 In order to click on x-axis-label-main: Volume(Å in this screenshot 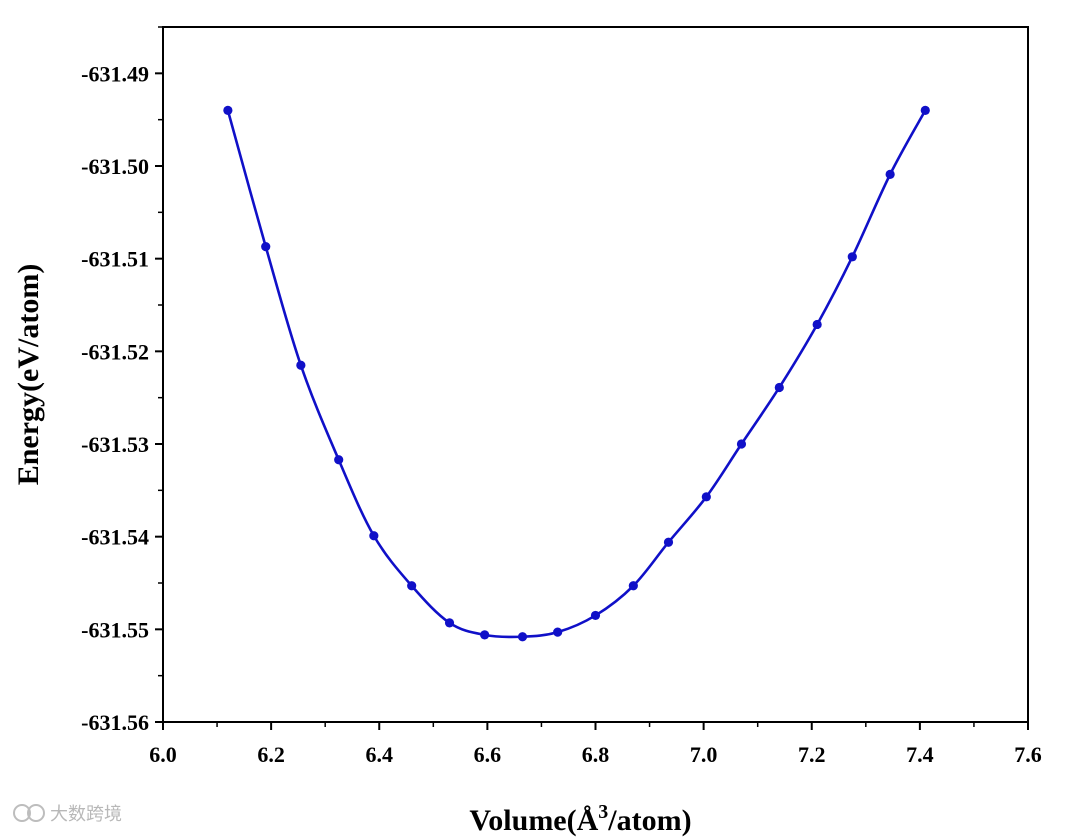, I will do `click(533, 820)`.